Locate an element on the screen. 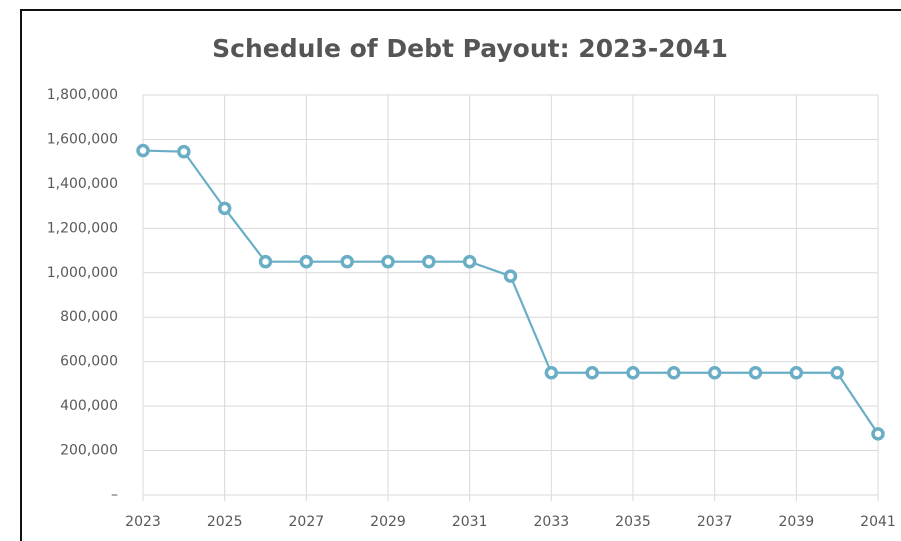  y-tick-label: 1,400,000 is located at coordinates (82, 184).